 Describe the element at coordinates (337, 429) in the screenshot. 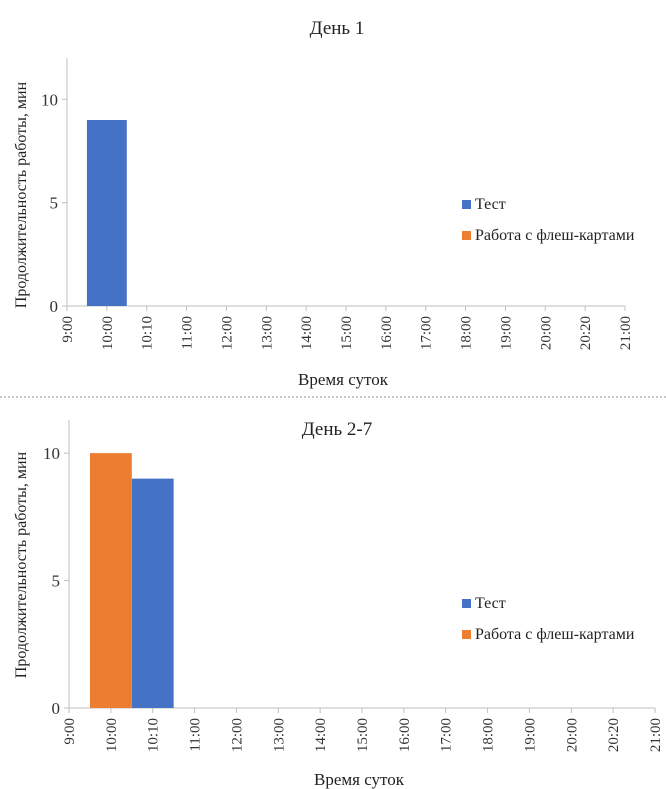

I see `chart-title: День 2-7` at that location.